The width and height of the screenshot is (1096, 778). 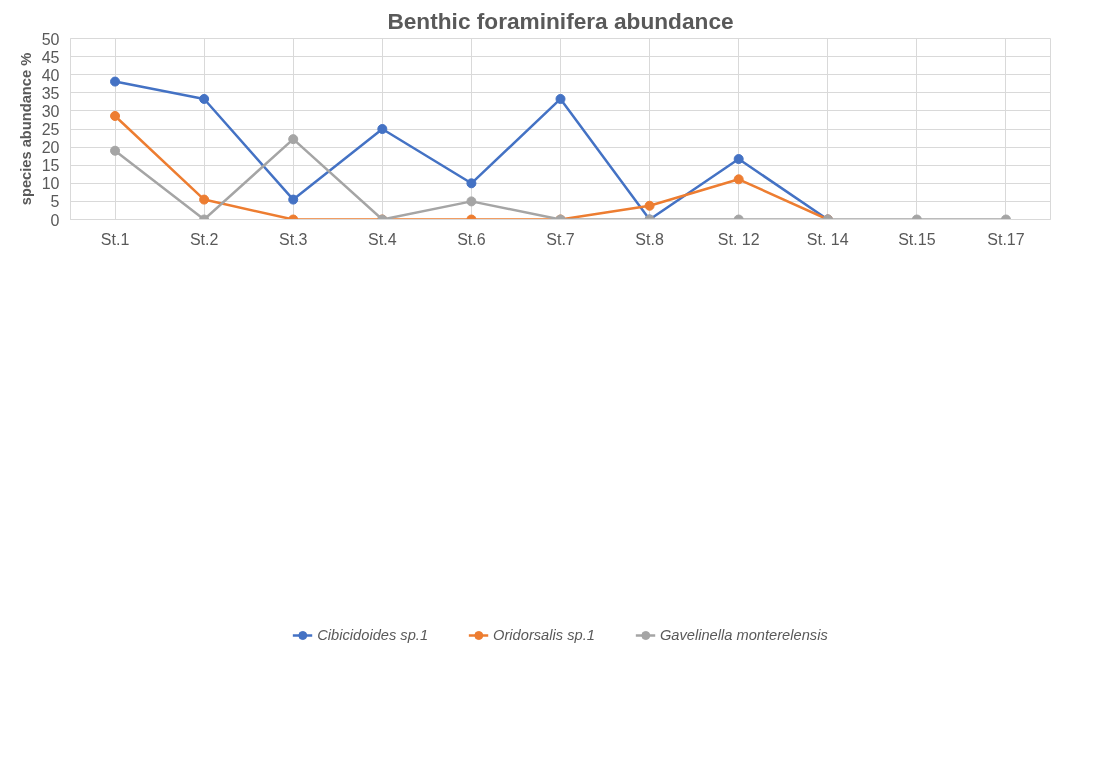 What do you see at coordinates (50, 148) in the screenshot?
I see `y-tick-label: 20` at bounding box center [50, 148].